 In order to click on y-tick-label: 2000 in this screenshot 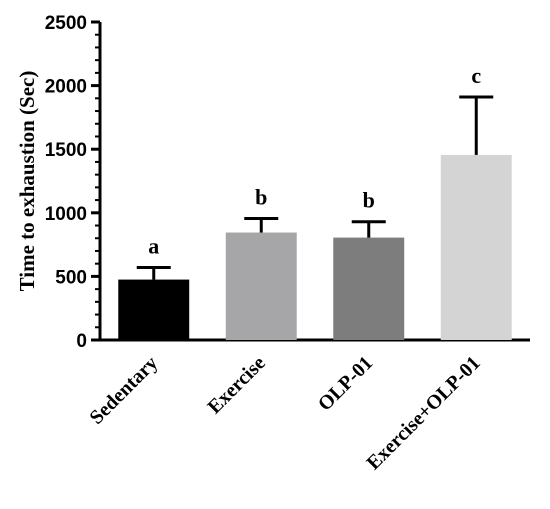, I will do `click(66, 87)`.